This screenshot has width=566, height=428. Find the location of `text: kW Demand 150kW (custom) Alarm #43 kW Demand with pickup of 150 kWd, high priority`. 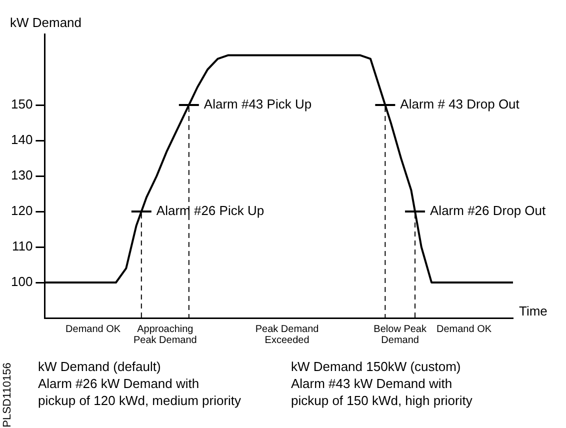

text: kW Demand 150kW (custom) Alarm #43 kW Demand with pickup of 150 kWd, high priority is located at coordinates (382, 383).